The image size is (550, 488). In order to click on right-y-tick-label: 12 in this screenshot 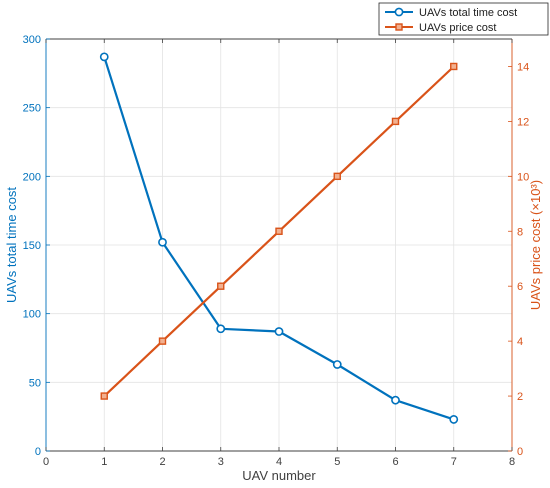, I will do `click(523, 122)`.